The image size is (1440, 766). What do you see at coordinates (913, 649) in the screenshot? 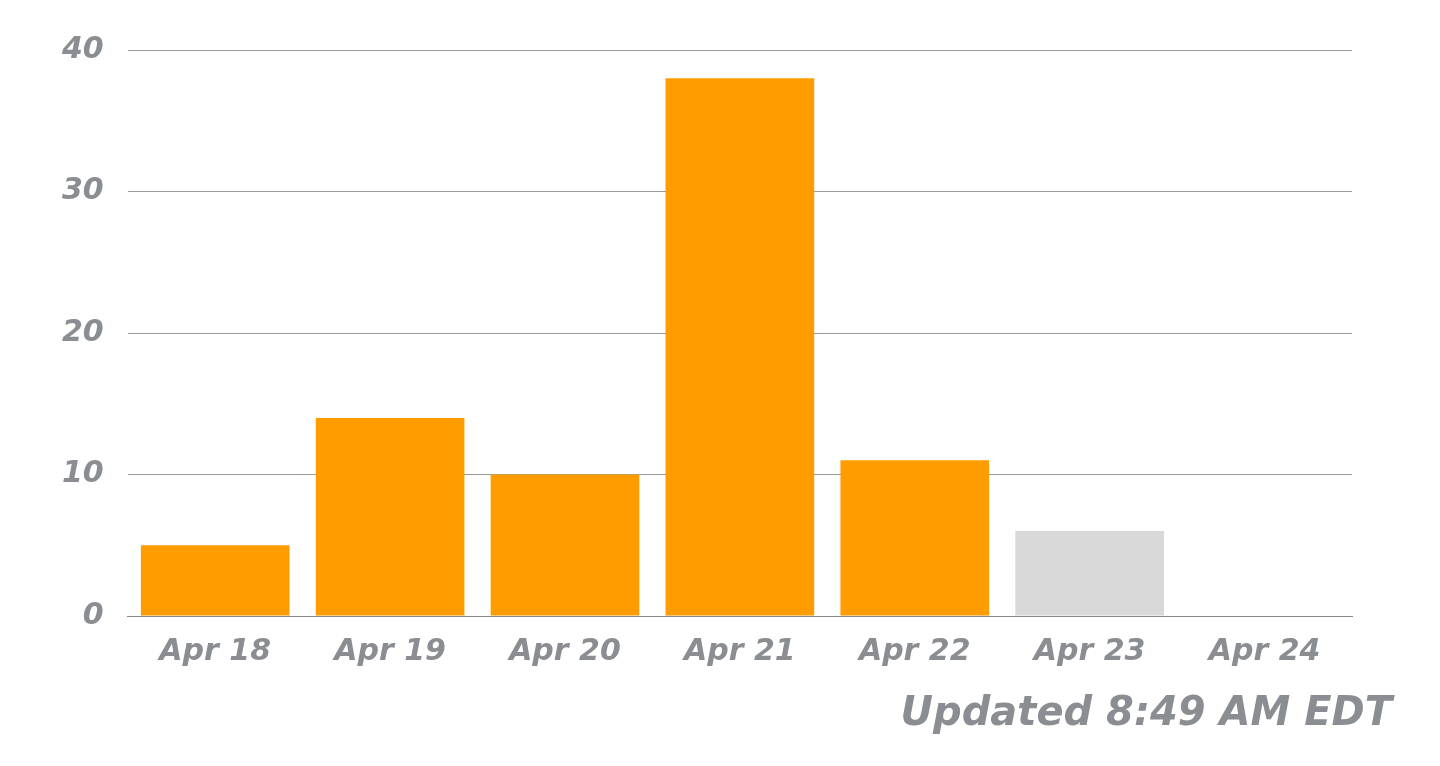
I see `x-tick-label: Apr 22` at bounding box center [913, 649].